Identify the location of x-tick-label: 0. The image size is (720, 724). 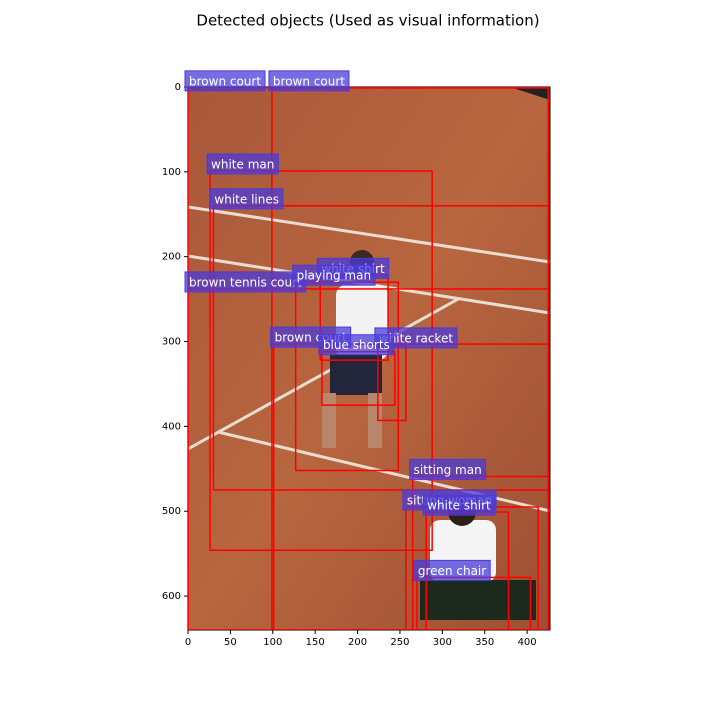
(188, 642).